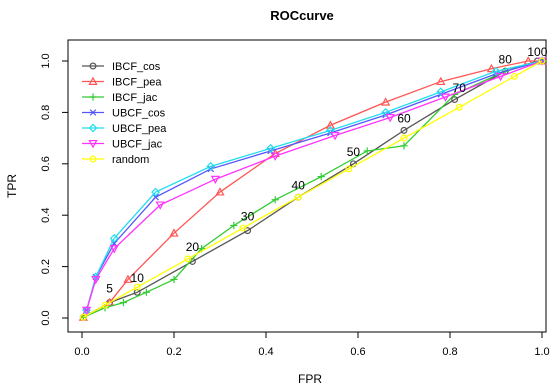  What do you see at coordinates (354, 152) in the screenshot?
I see `point-annotation: 50` at bounding box center [354, 152].